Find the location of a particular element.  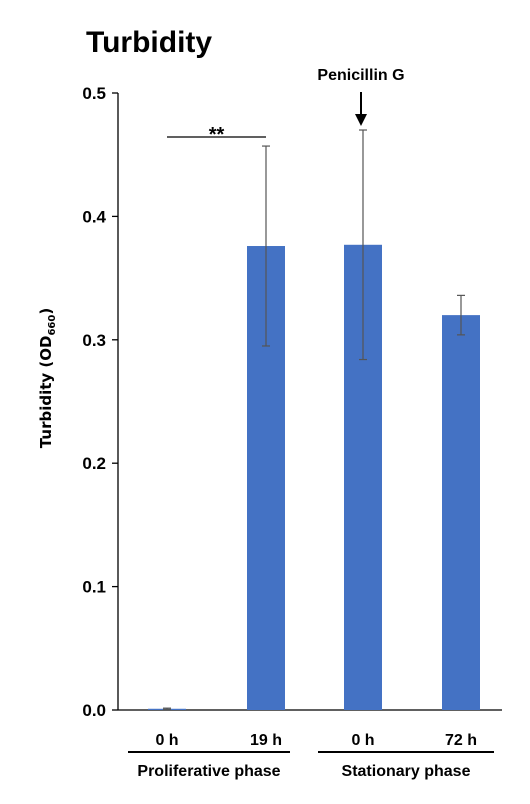

y-axis-label-main: Turbidity (OD is located at coordinates (46, 392).